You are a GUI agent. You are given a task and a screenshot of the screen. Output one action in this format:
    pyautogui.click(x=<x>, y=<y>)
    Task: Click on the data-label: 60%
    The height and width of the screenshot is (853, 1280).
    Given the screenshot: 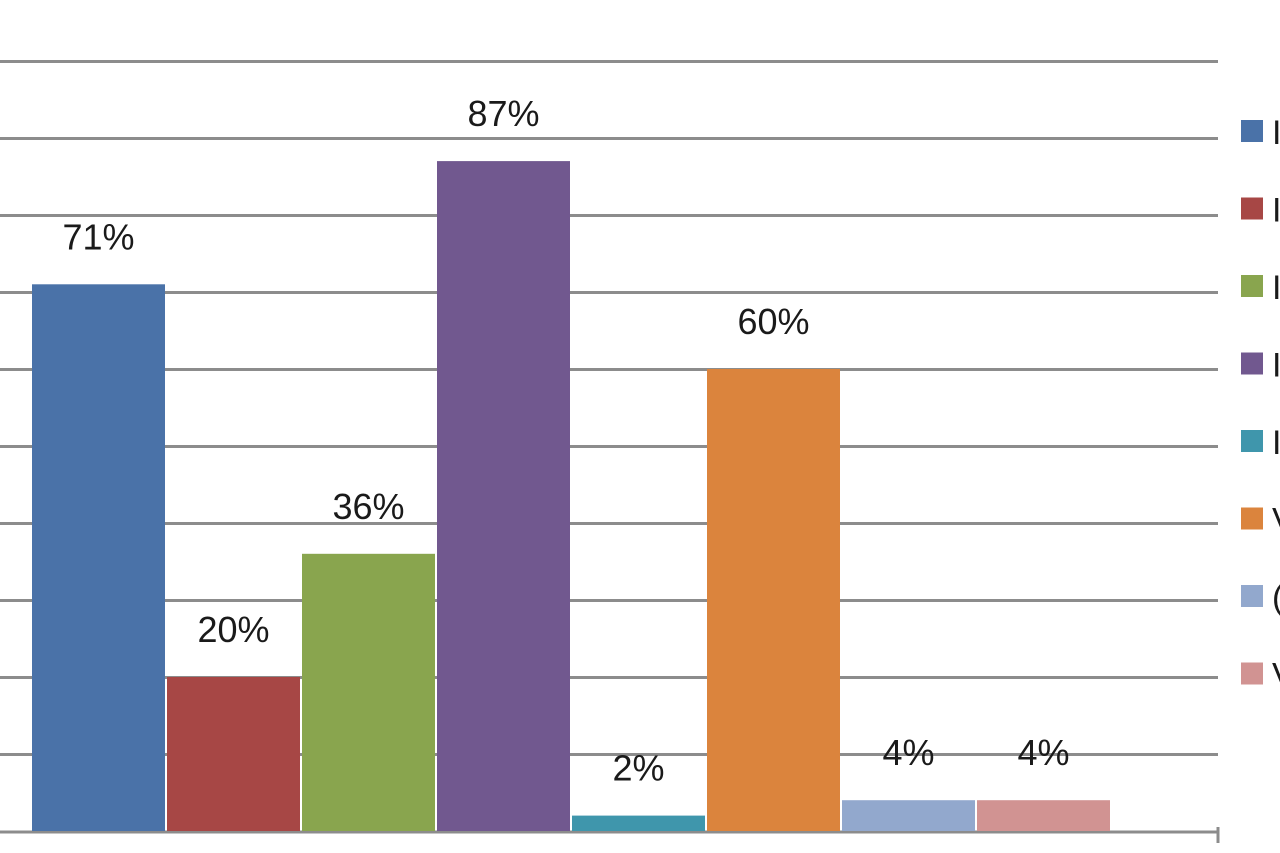 What is the action you would take?
    pyautogui.click(x=773, y=321)
    